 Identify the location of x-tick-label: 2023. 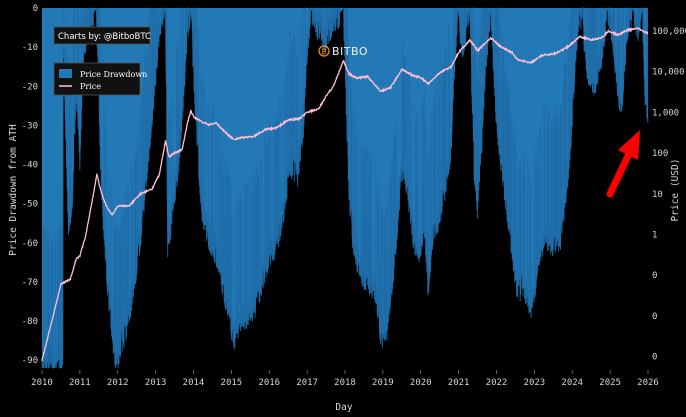
(535, 383).